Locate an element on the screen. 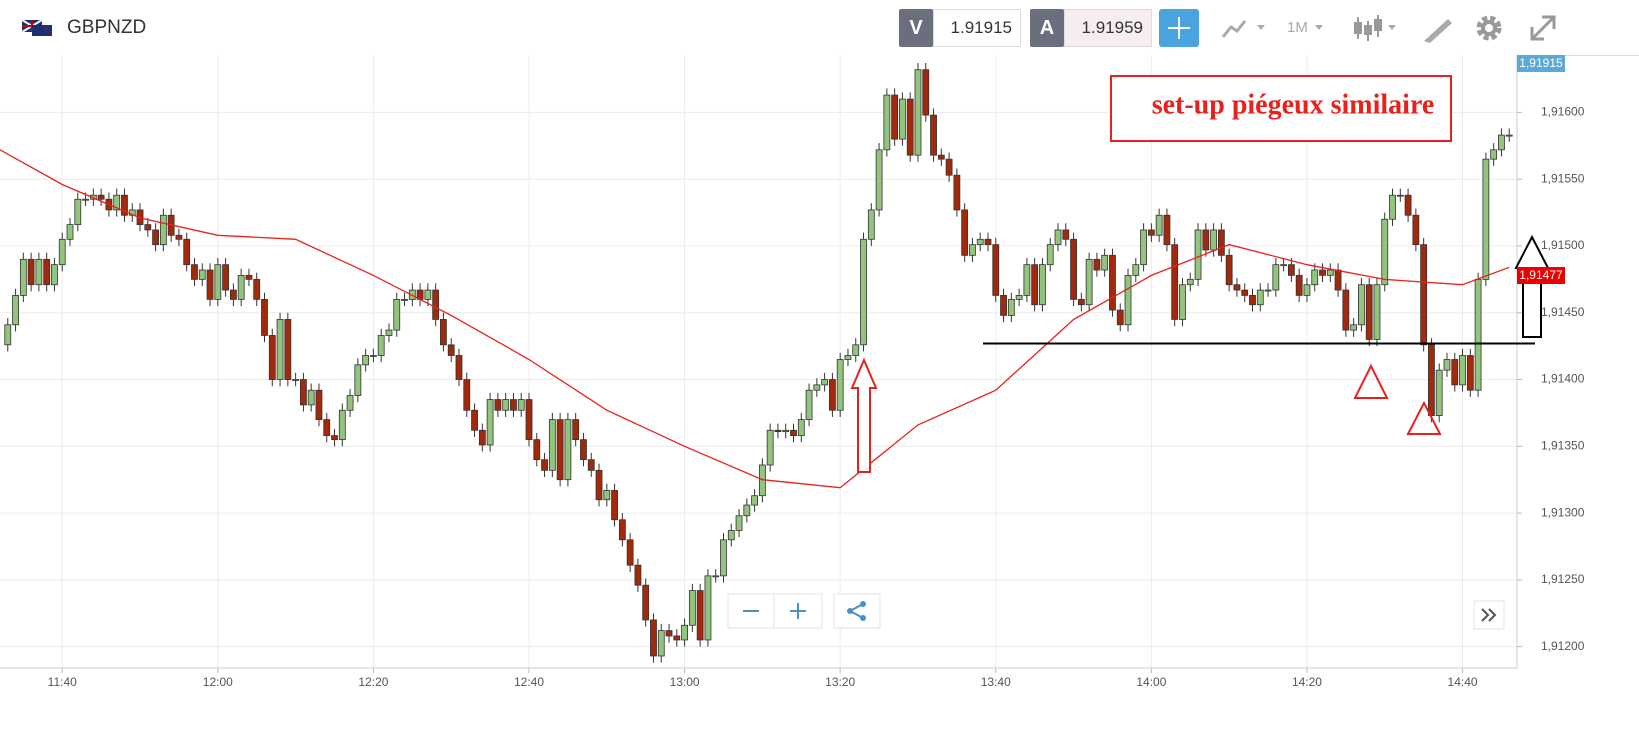  y-tick-label: 1,91250 is located at coordinates (1563, 579).